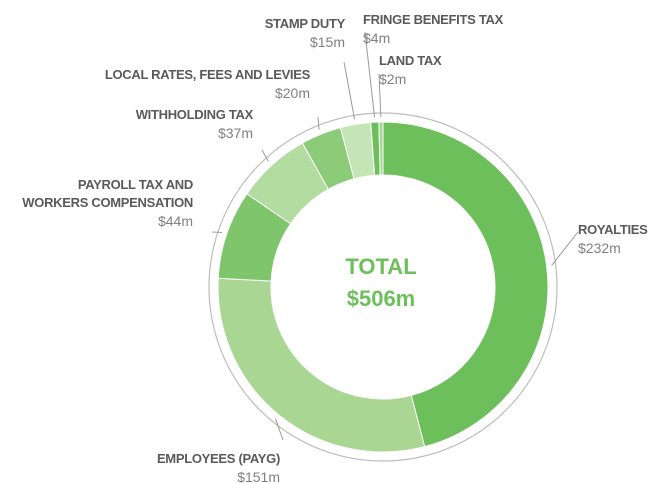 This screenshot has width=648, height=483. What do you see at coordinates (410, 70) in the screenshot?
I see `slice-label: LAND TAX $2m` at bounding box center [410, 70].